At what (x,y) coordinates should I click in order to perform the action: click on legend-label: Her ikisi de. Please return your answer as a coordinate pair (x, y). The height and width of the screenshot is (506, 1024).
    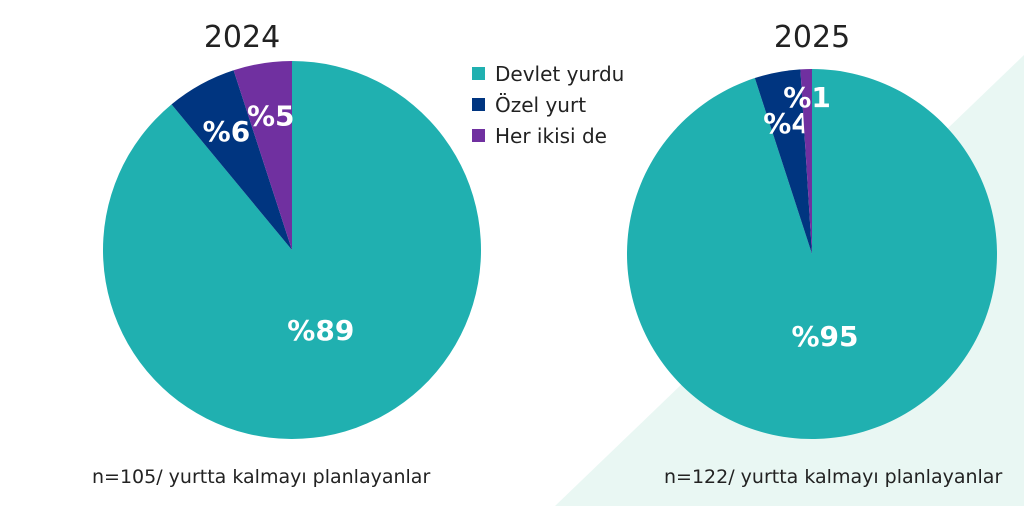
    Looking at the image, I should click on (551, 135).